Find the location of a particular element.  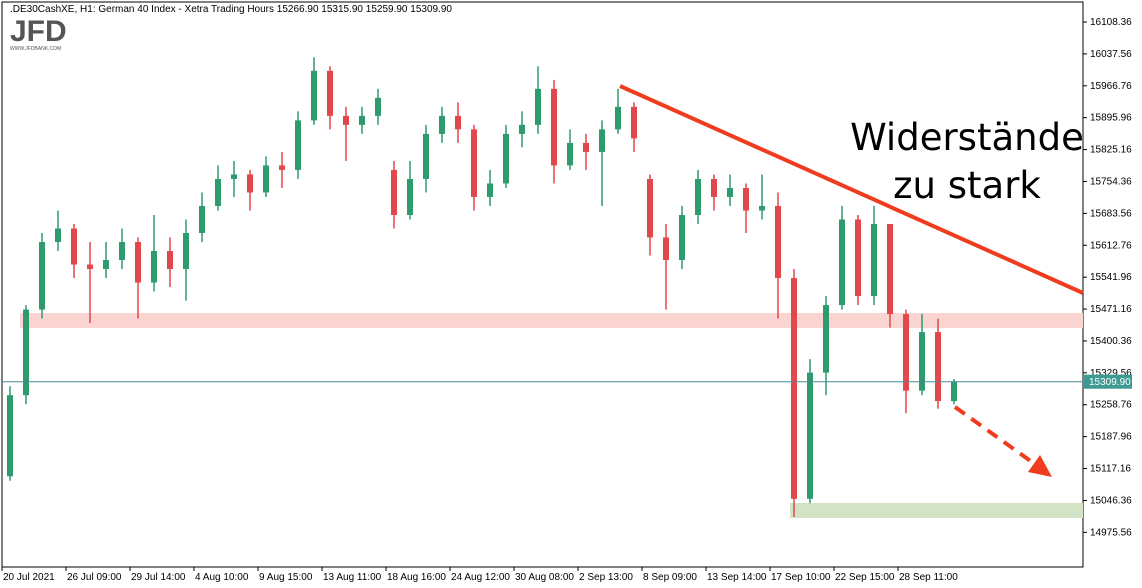

annotation: Widerstände is located at coordinates (967, 137).